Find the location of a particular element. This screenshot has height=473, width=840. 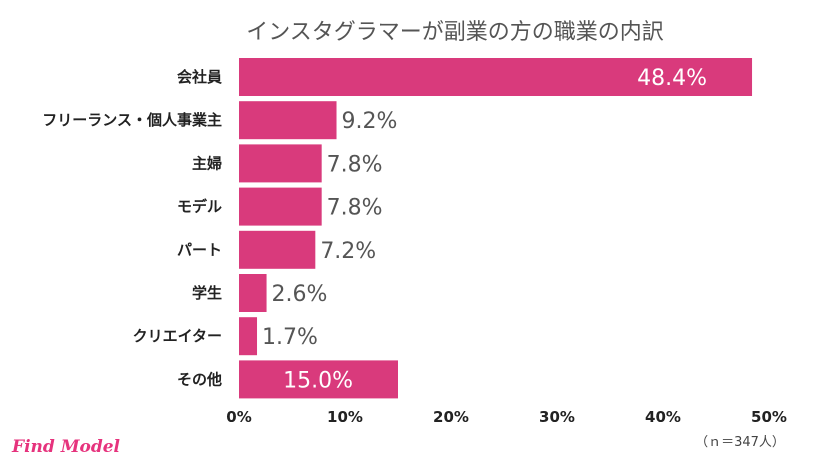

value-label: 15.0% is located at coordinates (318, 380).